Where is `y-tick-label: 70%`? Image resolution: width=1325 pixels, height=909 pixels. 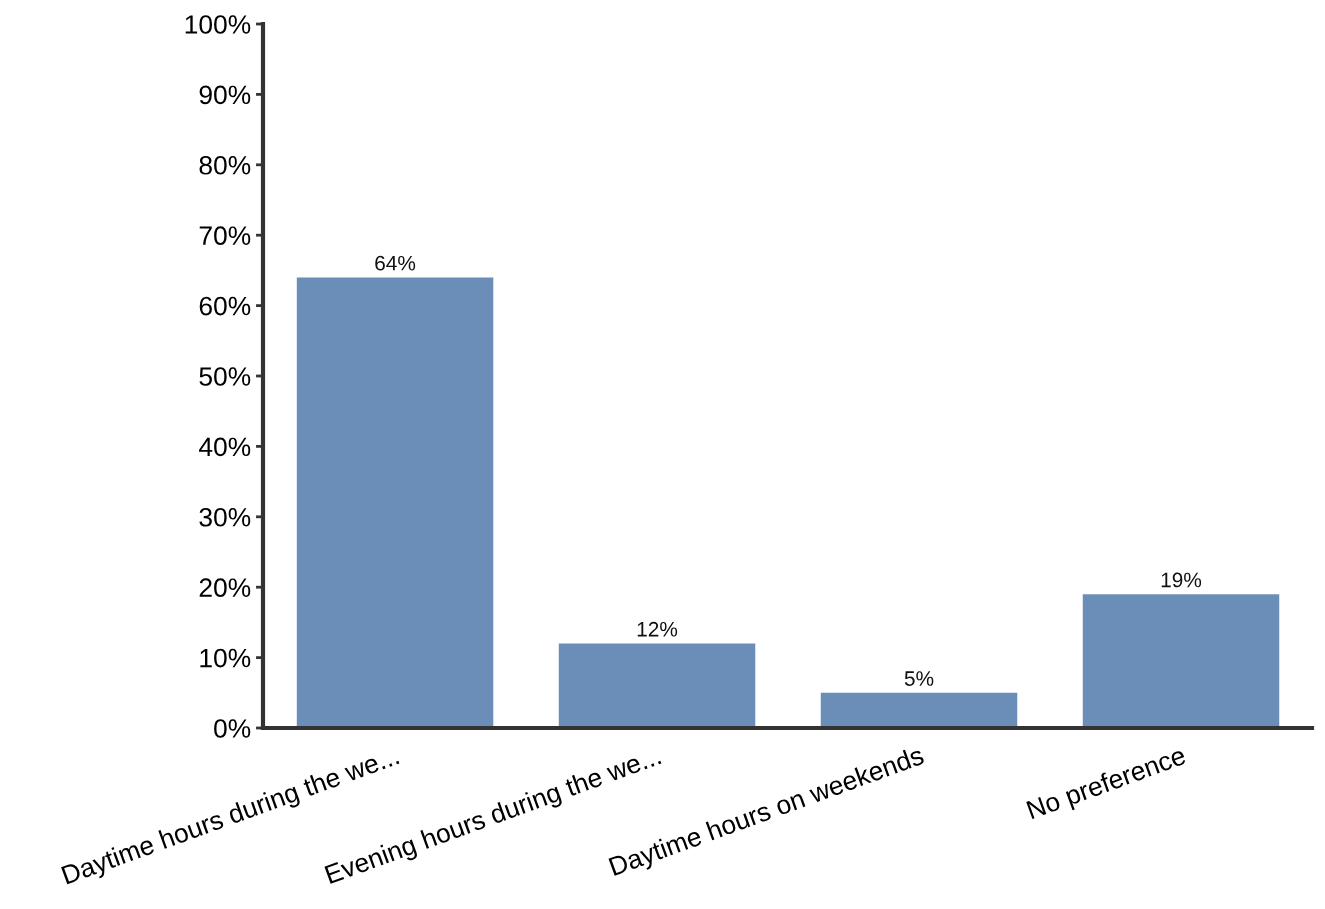 y-tick-label: 70% is located at coordinates (225, 236).